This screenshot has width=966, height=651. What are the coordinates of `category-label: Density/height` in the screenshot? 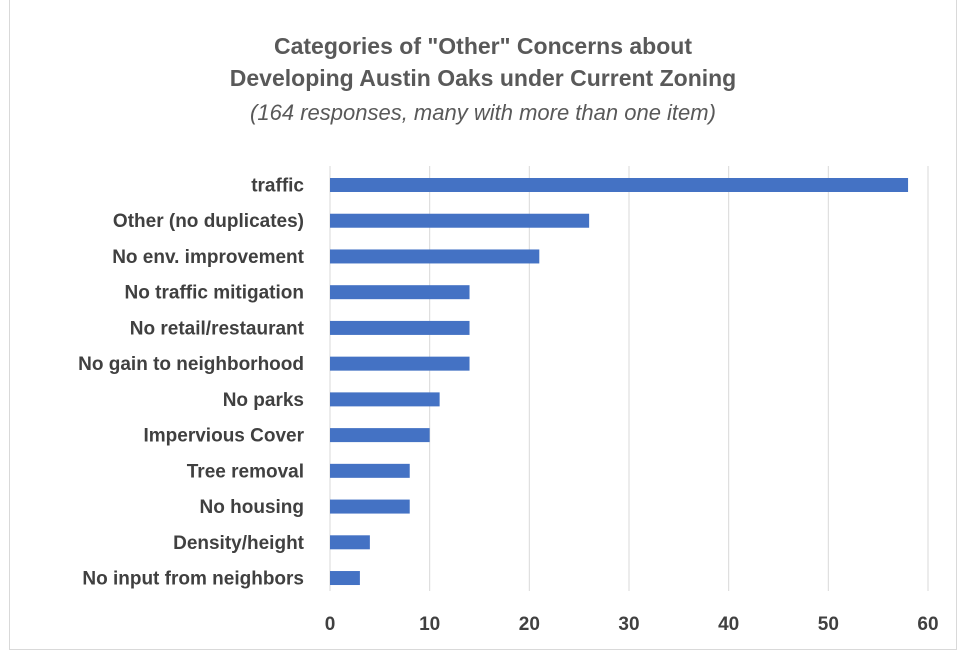 It's located at (239, 543).